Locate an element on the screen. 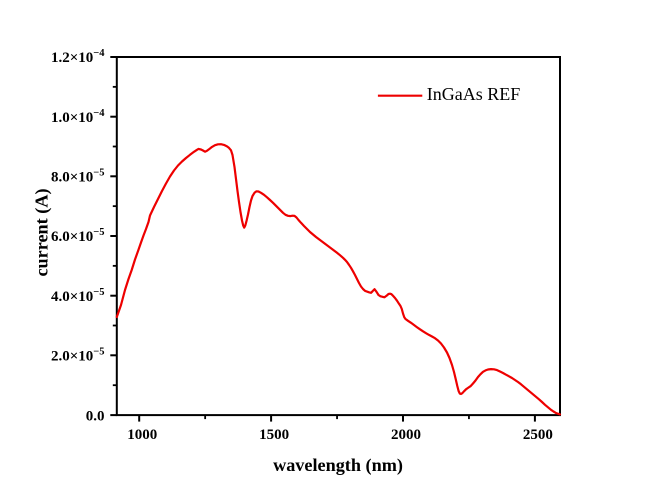 The image size is (650, 498). svg-text: 2.0×10⁻⁵ is located at coordinates (78, 356).